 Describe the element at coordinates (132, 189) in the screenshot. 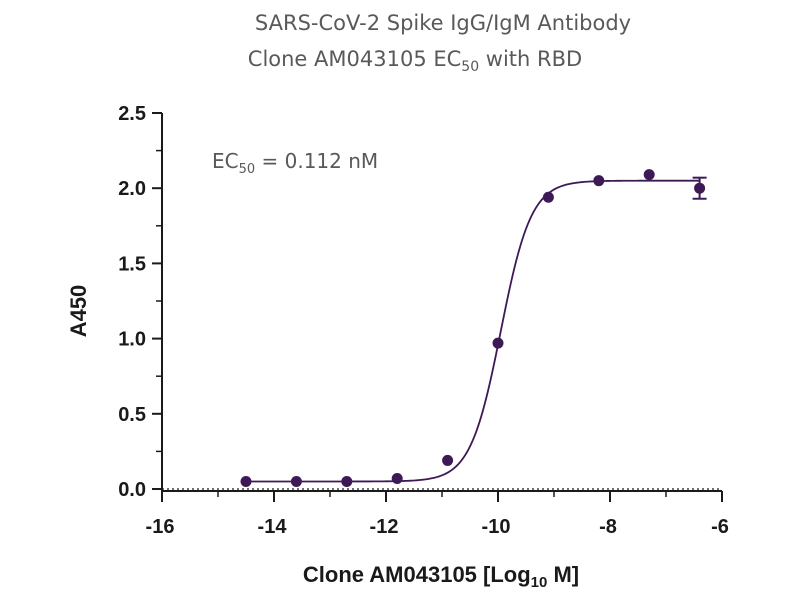

I see `y-tick-label: 2.0` at that location.